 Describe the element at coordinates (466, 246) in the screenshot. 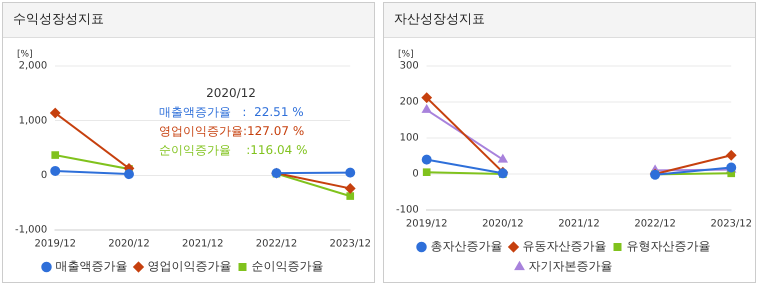

I see `legend-label: 총자산증가율` at that location.